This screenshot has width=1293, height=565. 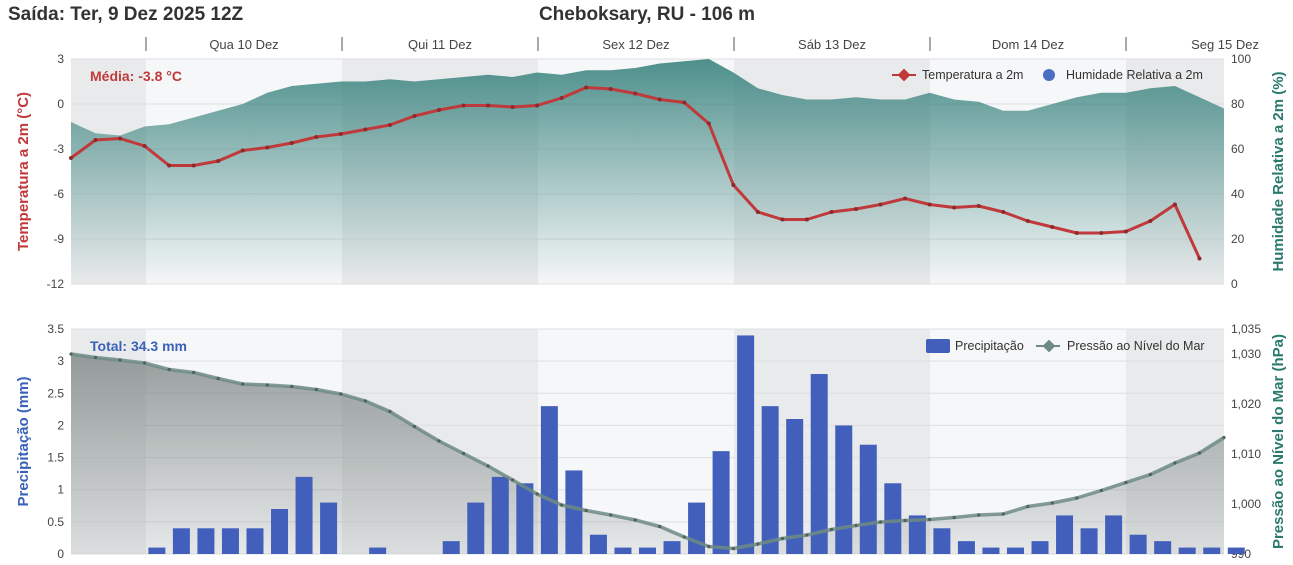 What do you see at coordinates (60, 490) in the screenshot?
I see `left-axis-tick: 1` at bounding box center [60, 490].